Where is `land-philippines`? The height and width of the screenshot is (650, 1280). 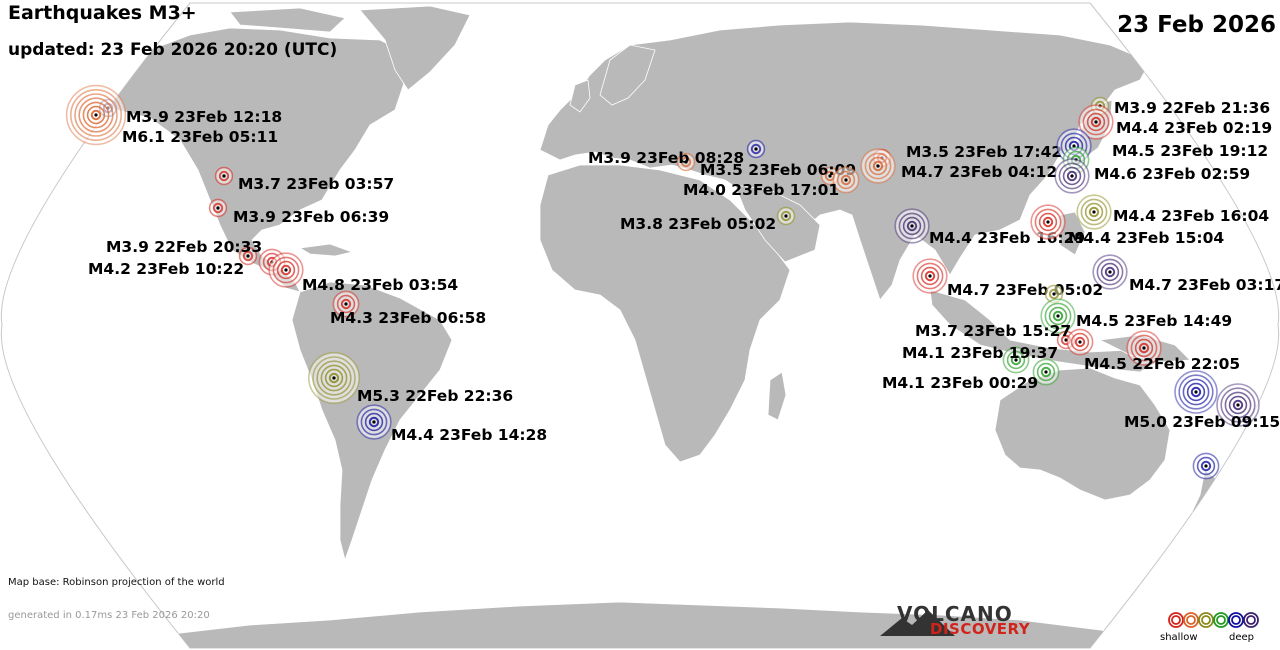 land-philippines is located at coordinates (1072, 233).